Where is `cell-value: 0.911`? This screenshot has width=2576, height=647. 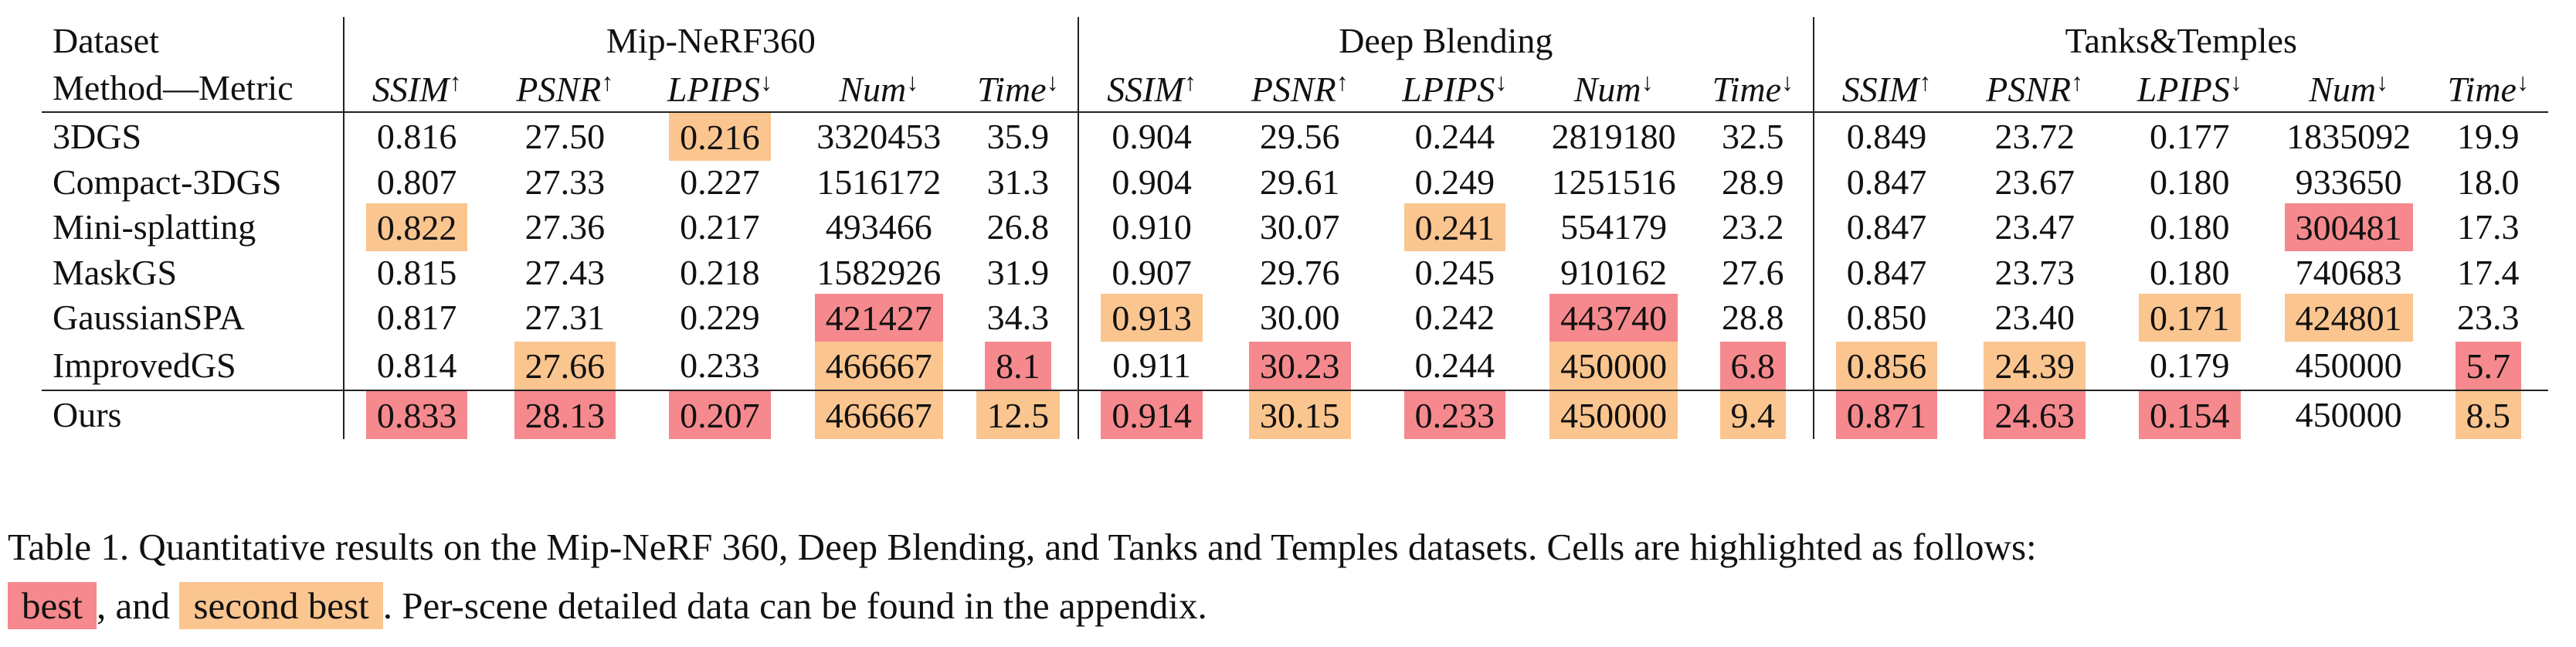
cell-value: 0.911 is located at coordinates (1151, 365).